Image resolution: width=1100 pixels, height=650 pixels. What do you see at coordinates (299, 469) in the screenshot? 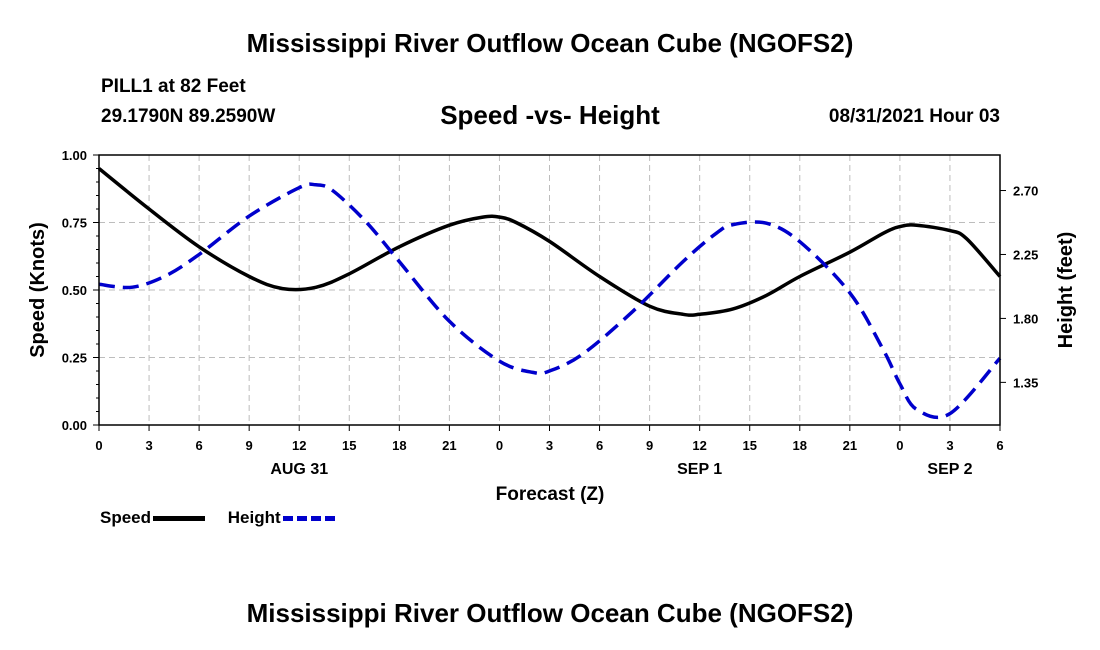
I see `date-label: AUG 31` at bounding box center [299, 469].